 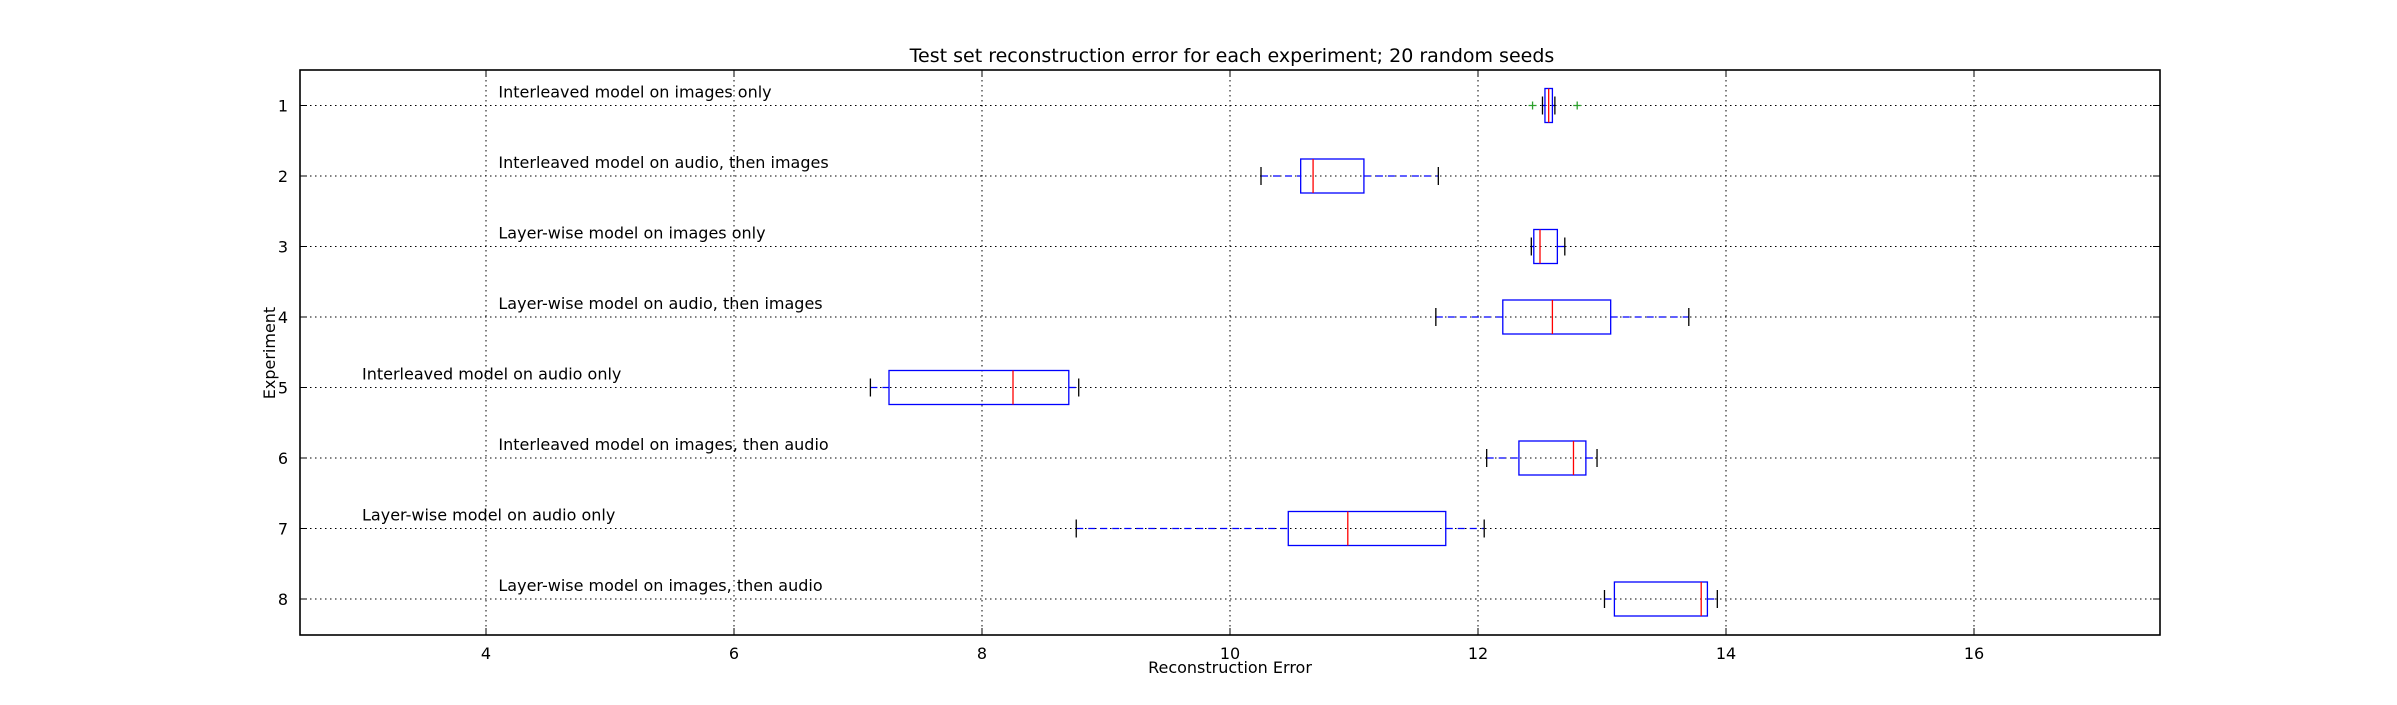 I want to click on x-tick-label: 12, so click(x=1478, y=653).